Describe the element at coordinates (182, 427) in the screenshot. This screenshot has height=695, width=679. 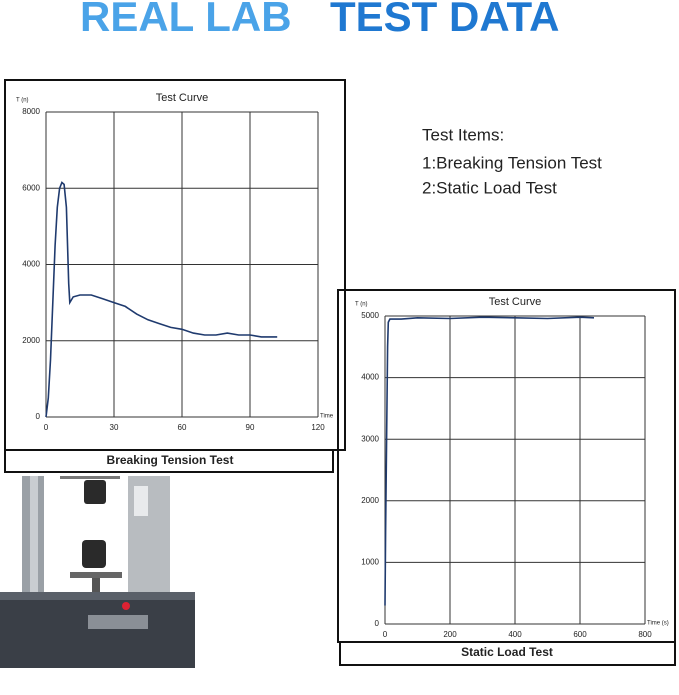
I see `x-tick-label: 60` at that location.